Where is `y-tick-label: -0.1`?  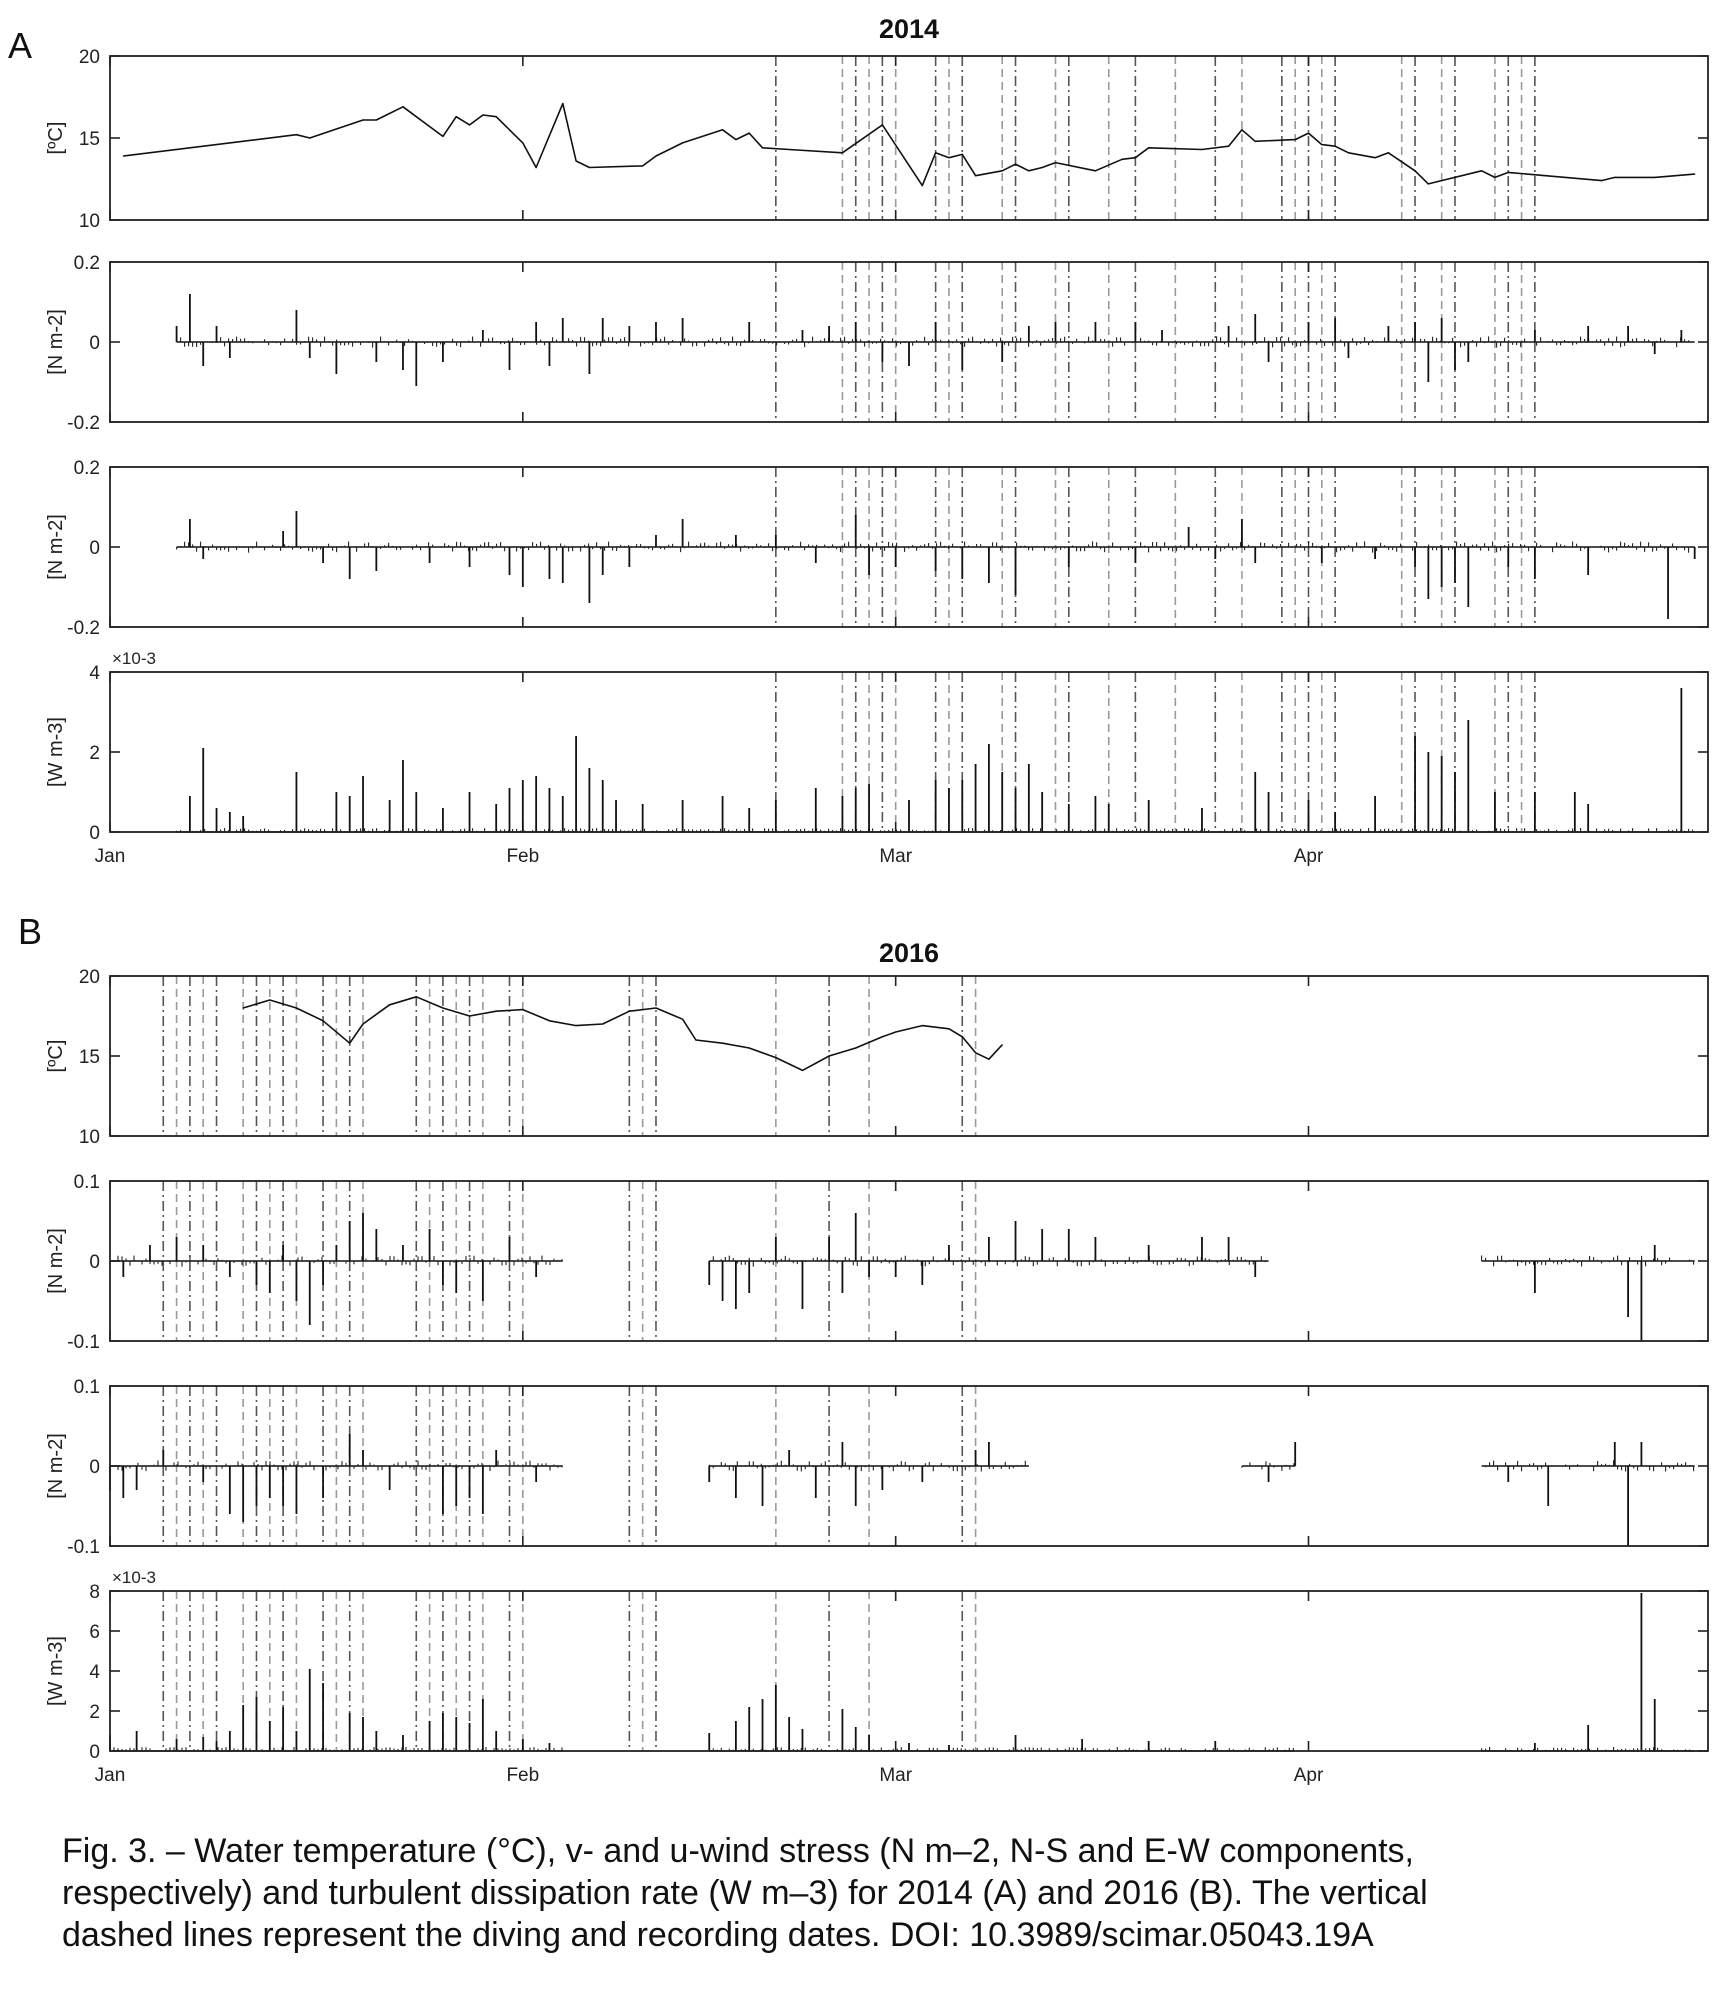 y-tick-label: -0.1 is located at coordinates (83, 1342).